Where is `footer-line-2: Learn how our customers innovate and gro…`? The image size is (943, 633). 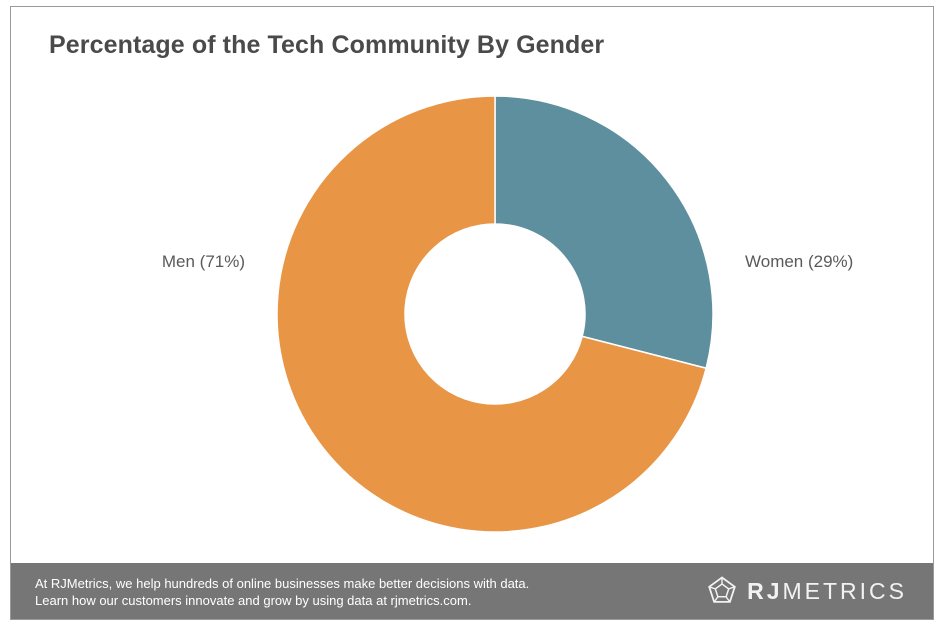
footer-line-2: Learn how our customers innovate and gro… is located at coordinates (253, 600).